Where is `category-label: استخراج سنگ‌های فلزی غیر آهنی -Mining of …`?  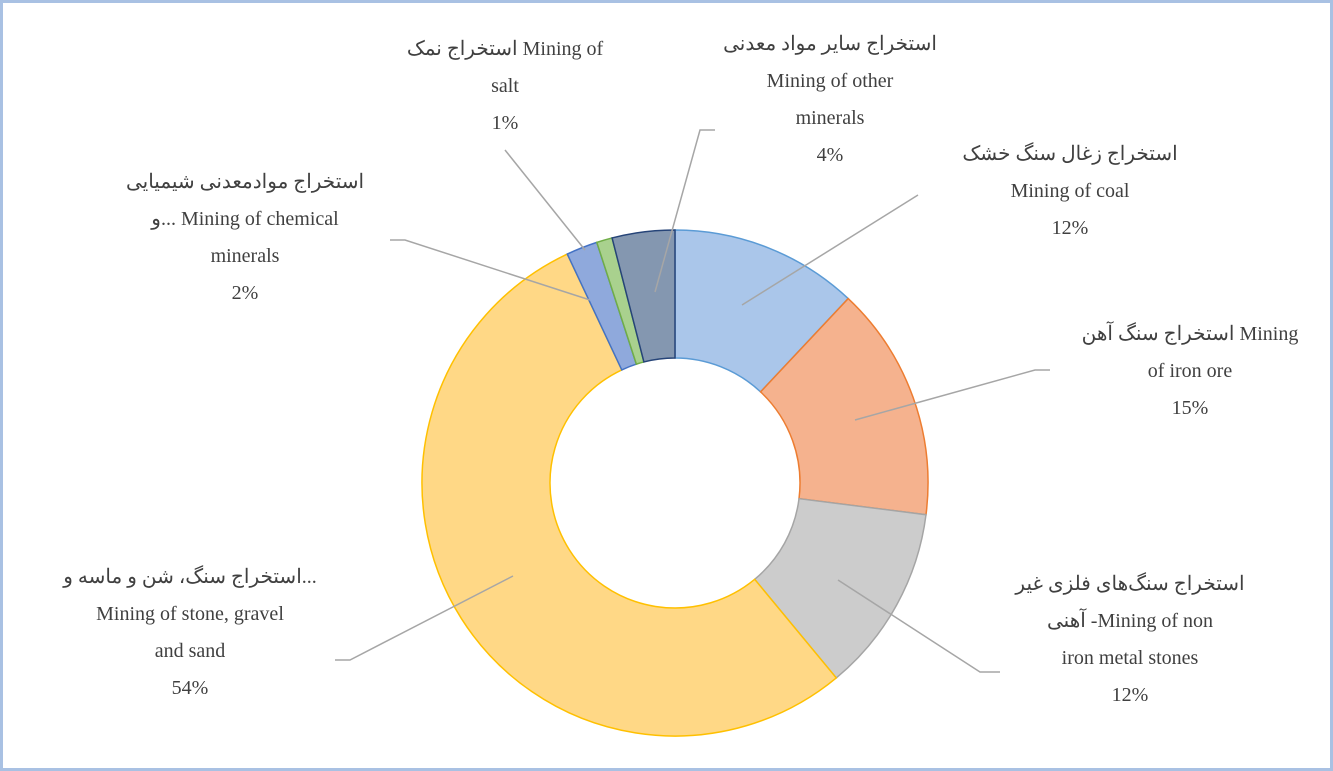
category-label: استخراج سنگ‌های فلزی غیر آهنی -Mining of … is located at coordinates (1129, 620).